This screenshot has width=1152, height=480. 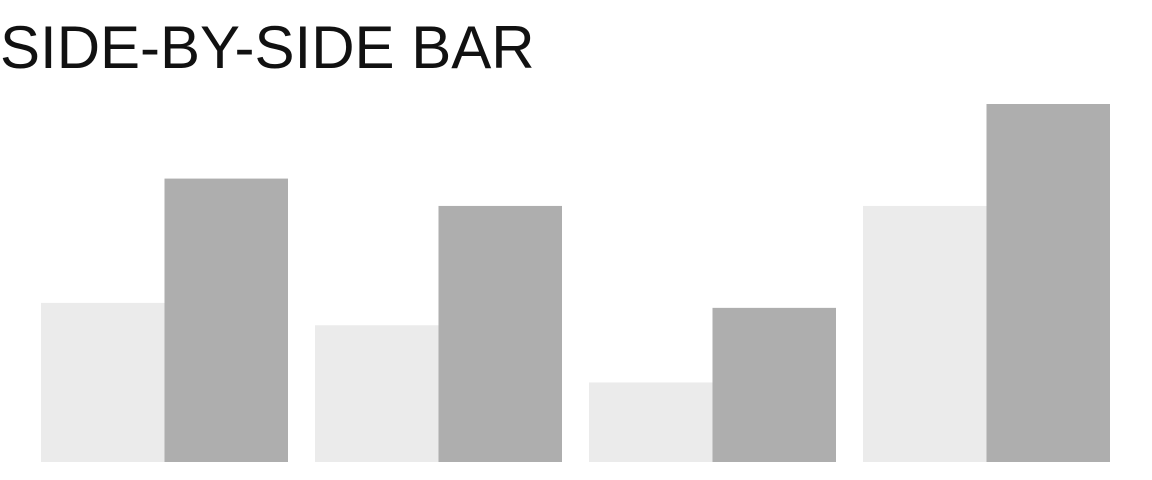 What do you see at coordinates (651, 422) in the screenshot?
I see `bar-series1-group3` at bounding box center [651, 422].